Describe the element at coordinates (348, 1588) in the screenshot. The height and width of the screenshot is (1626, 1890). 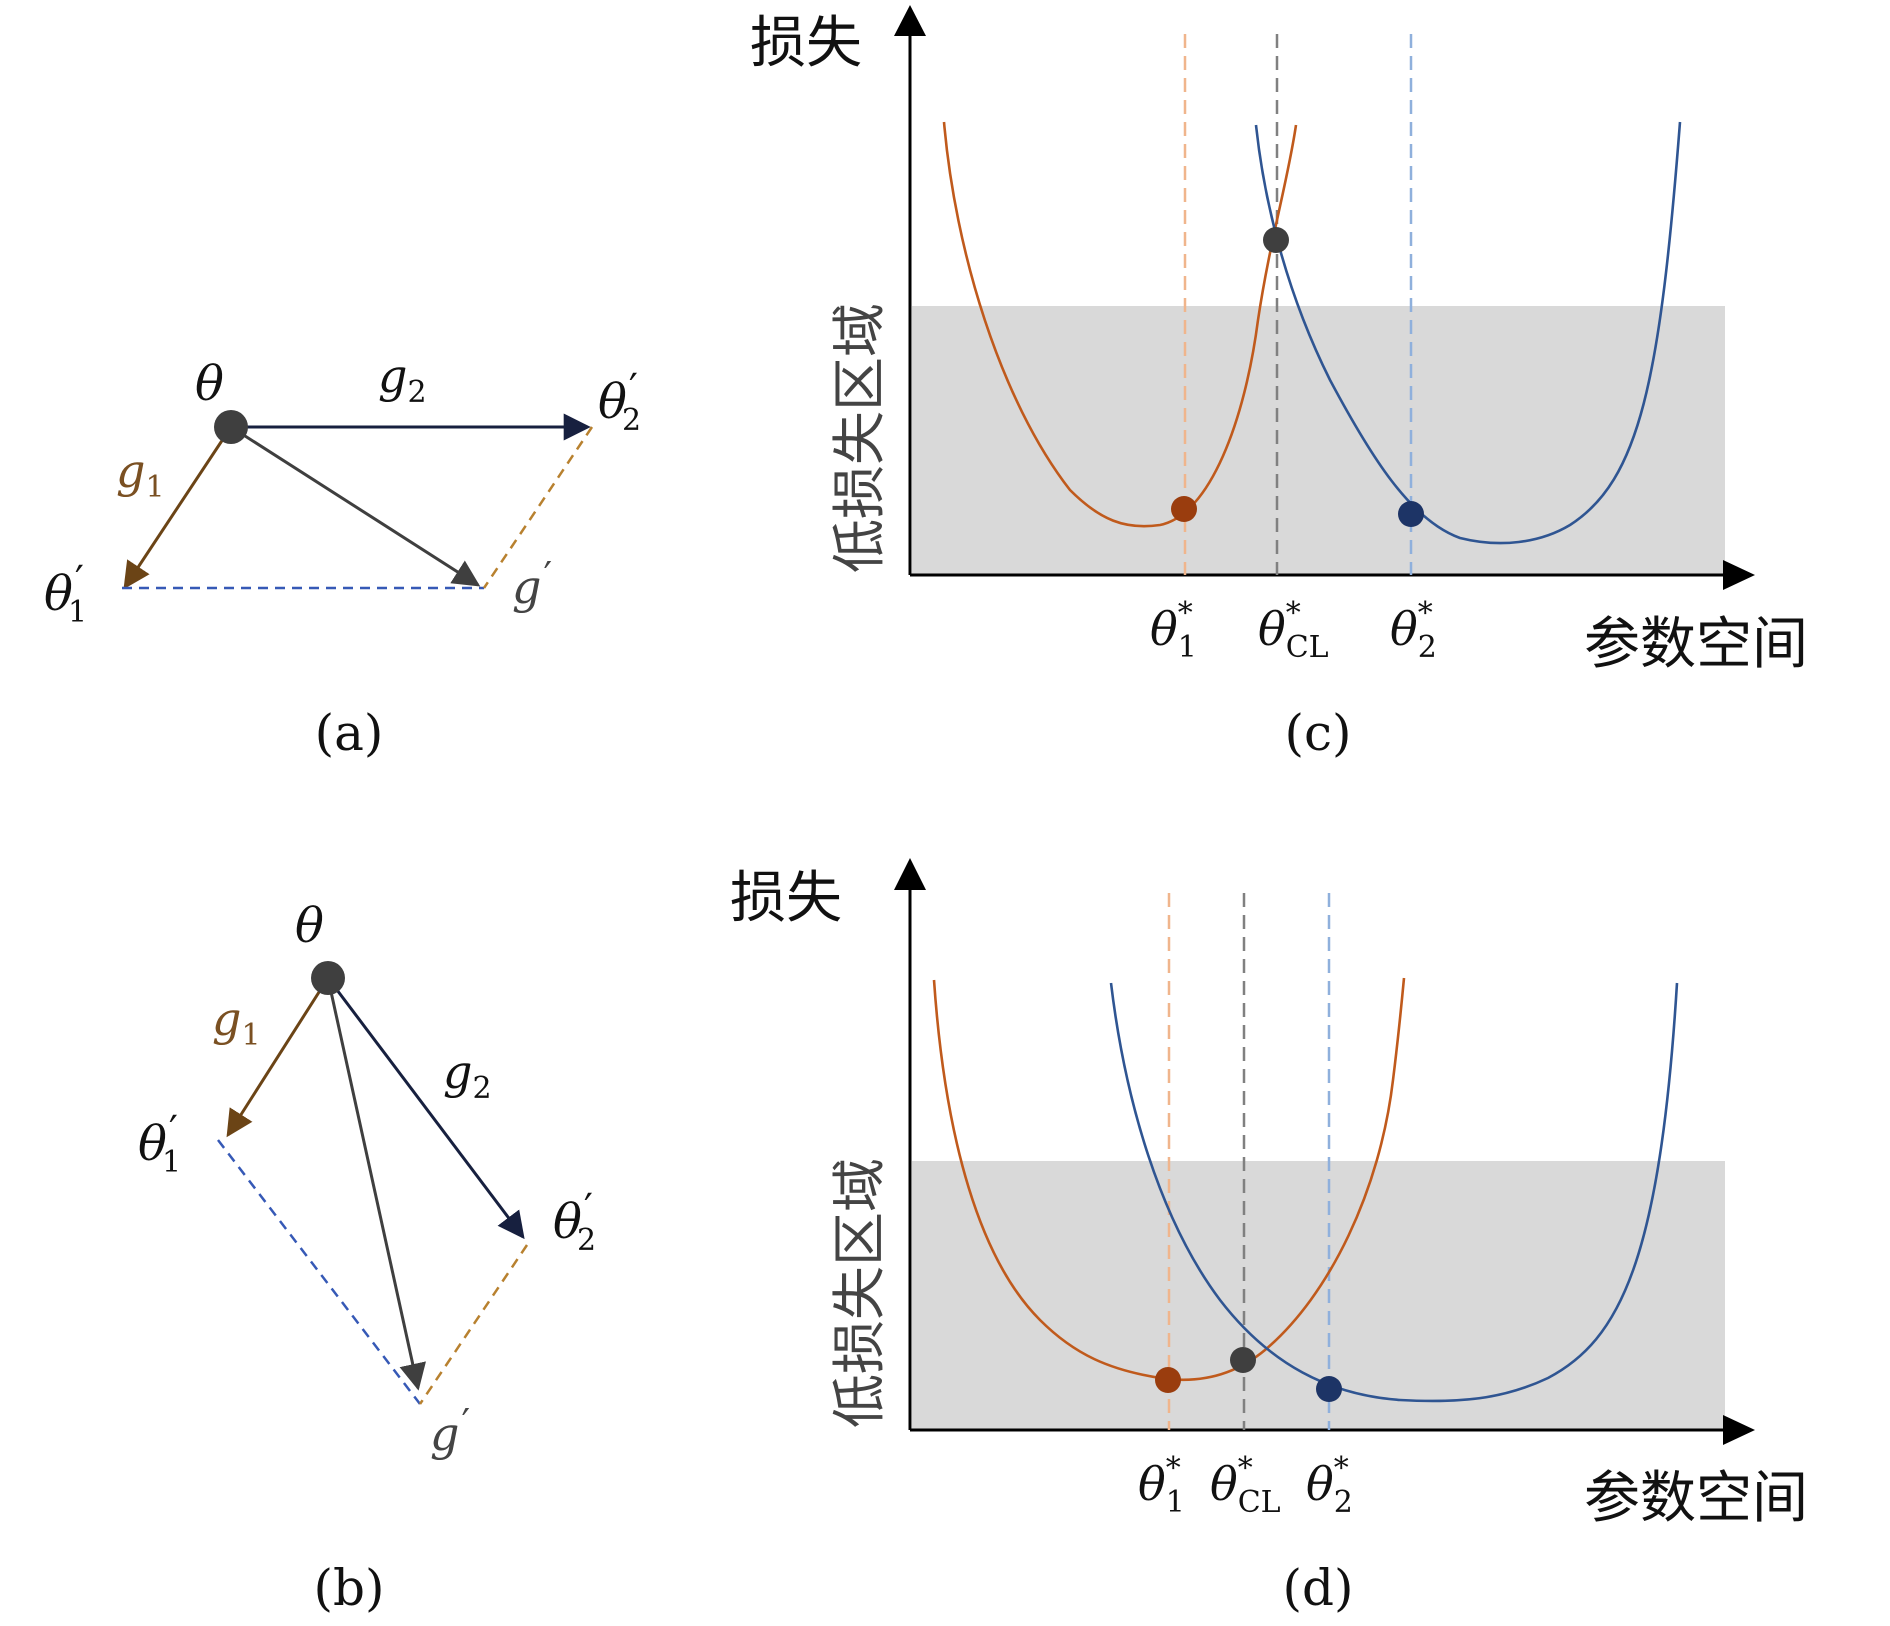
I see `panel-b-caption: (b)` at that location.